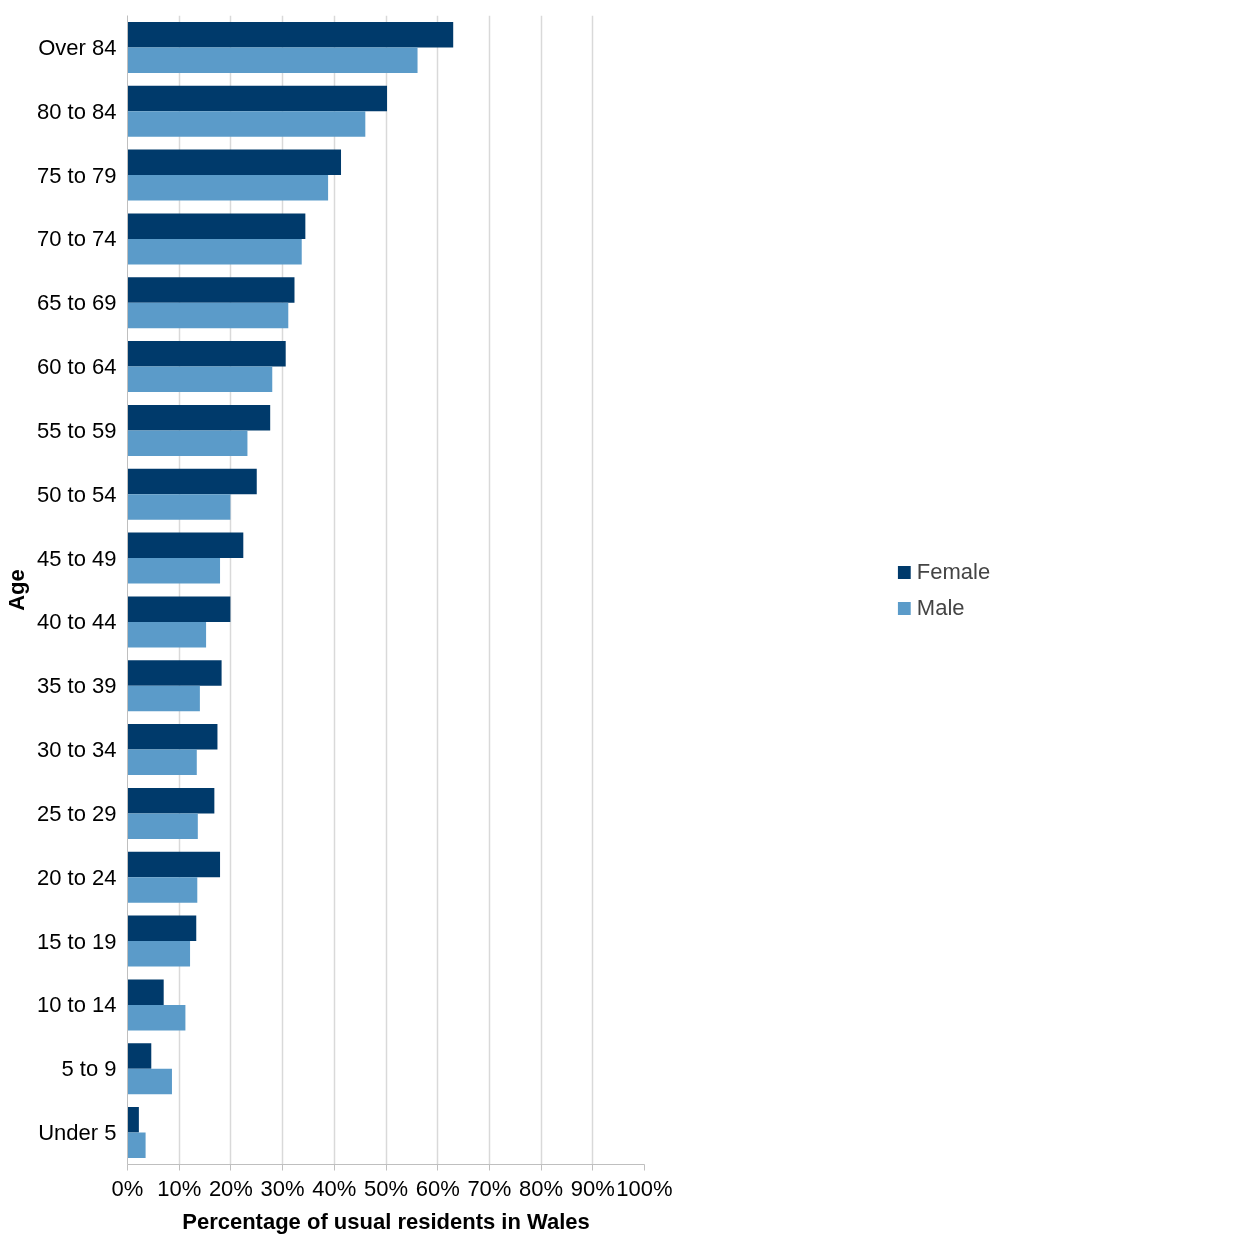 This screenshot has height=1236, width=1242. Describe the element at coordinates (76, 622) in the screenshot. I see `y-tick-label: 40 to 44` at that location.